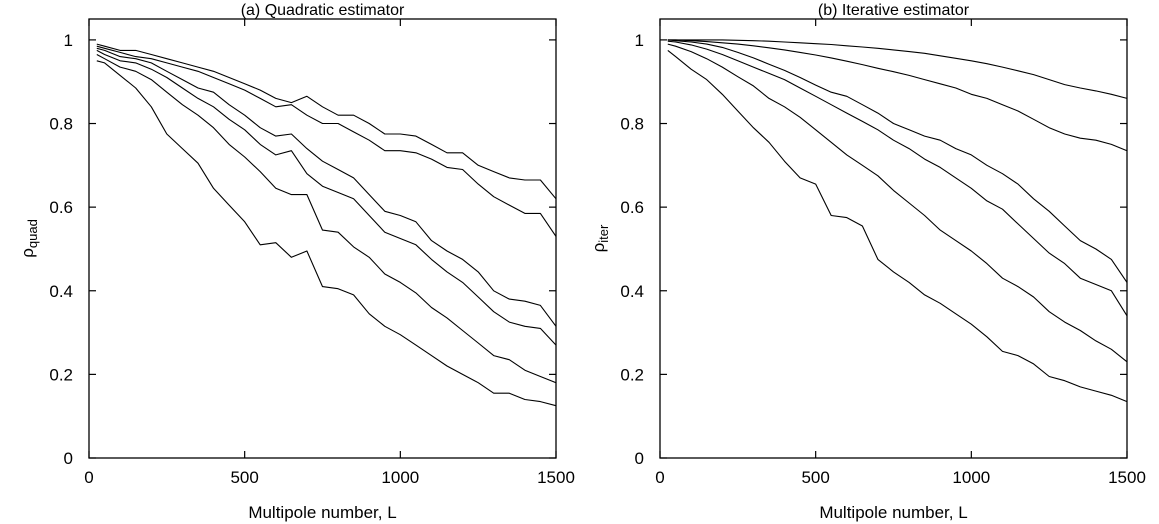 This screenshot has height=524, width=1159. What do you see at coordinates (32, 233) in the screenshot?
I see `y-axis-label-subscript: quad` at bounding box center [32, 233].